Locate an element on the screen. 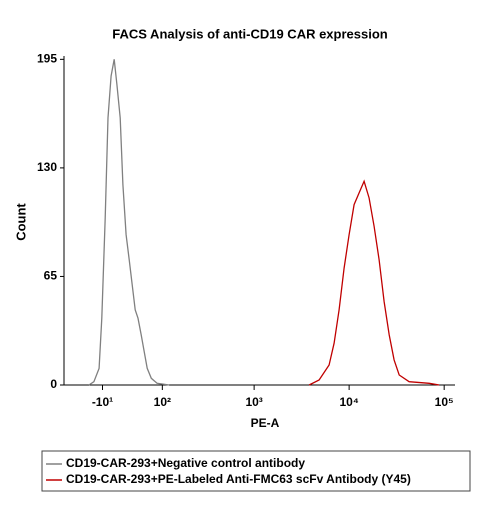 This screenshot has width=500, height=505. legend-box is located at coordinates (256, 471).